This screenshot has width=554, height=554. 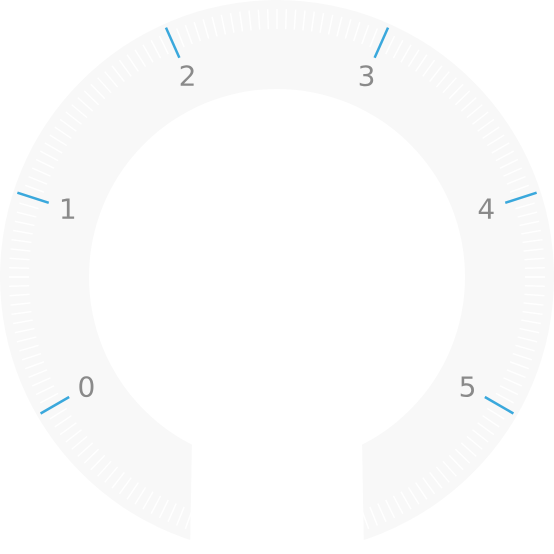 I want to click on scale-label-1: 1, so click(x=68, y=209).